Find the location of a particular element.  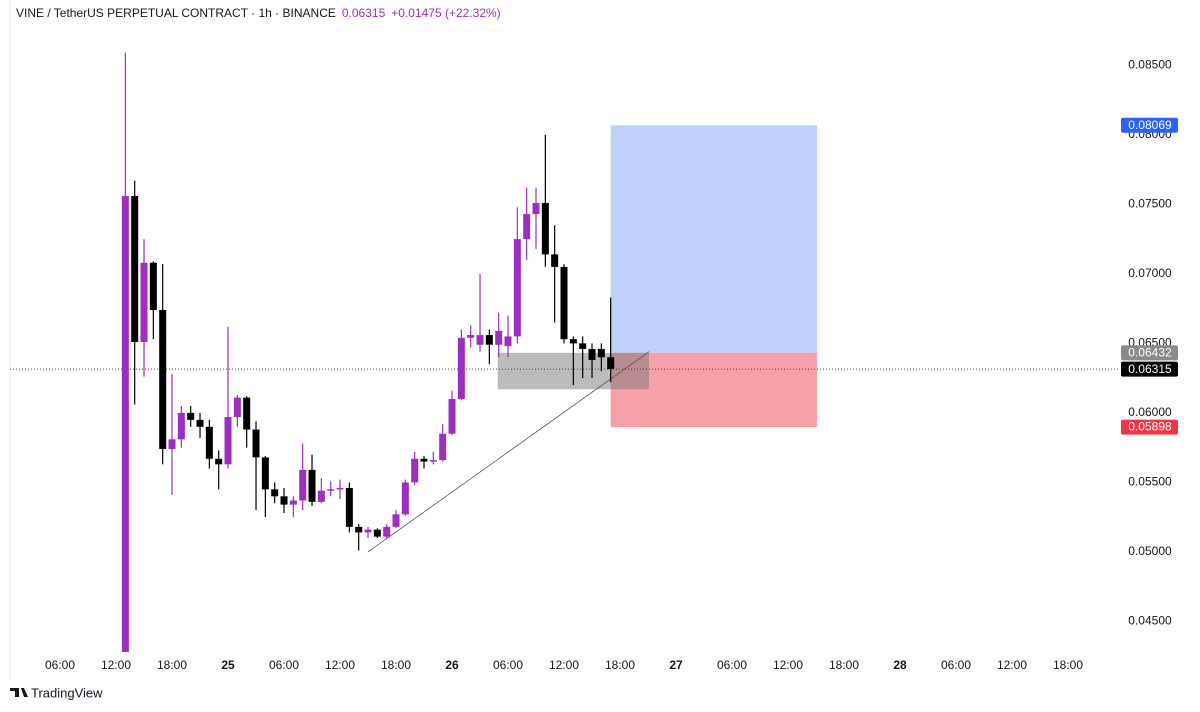

y-tick-label: 0.04500 is located at coordinates (1150, 621).